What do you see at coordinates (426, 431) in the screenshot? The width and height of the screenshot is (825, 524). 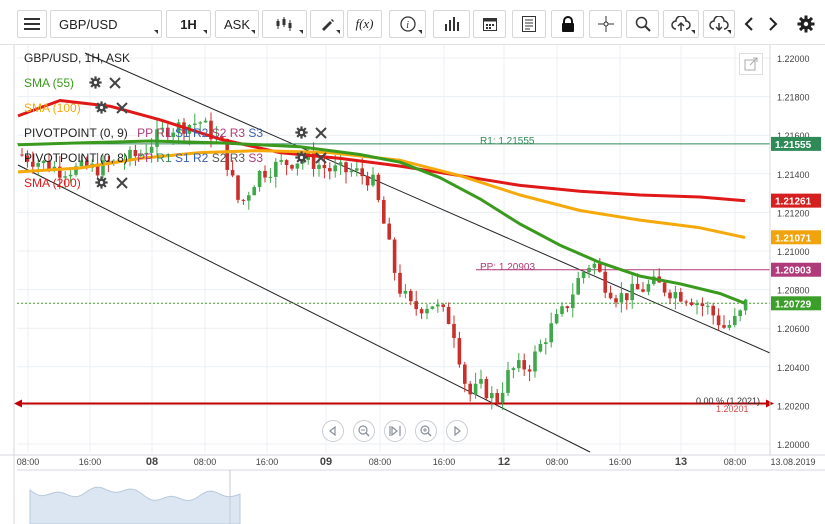 I see `zoom-in-button` at bounding box center [426, 431].